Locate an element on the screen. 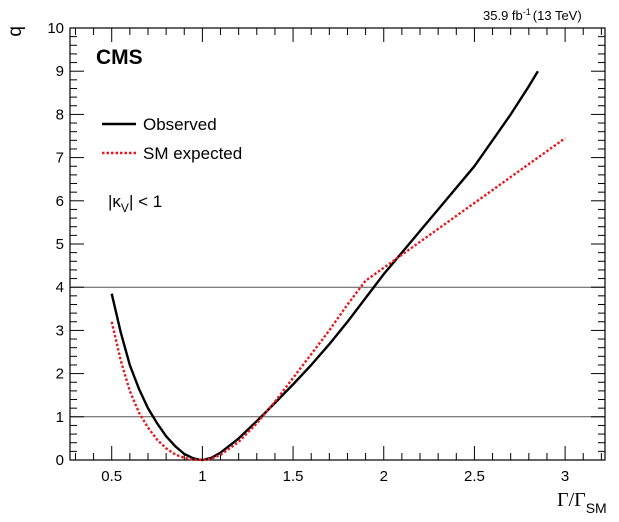  kappa-suffix: | < 1 is located at coordinates (145, 201).